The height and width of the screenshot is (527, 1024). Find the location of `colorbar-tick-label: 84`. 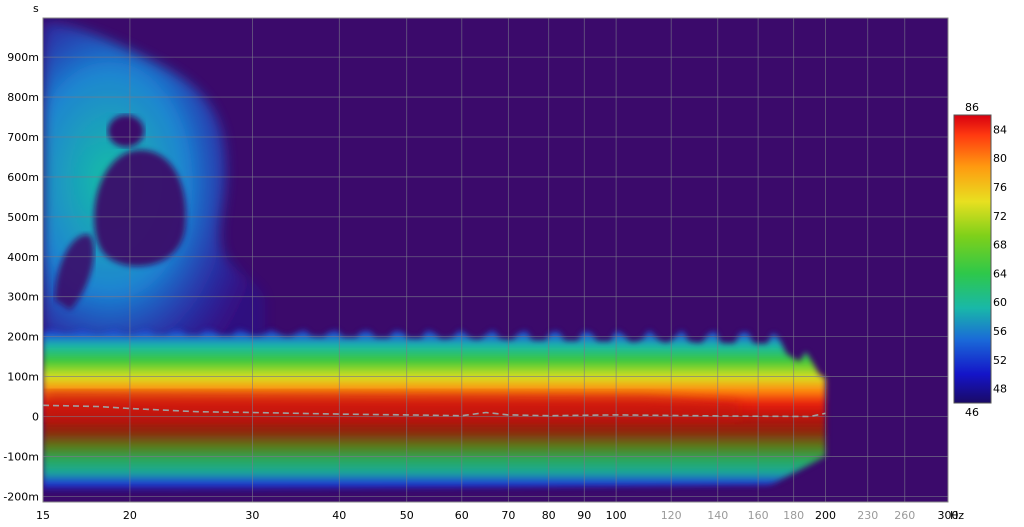

colorbar-tick-label: 84 is located at coordinates (1000, 129).